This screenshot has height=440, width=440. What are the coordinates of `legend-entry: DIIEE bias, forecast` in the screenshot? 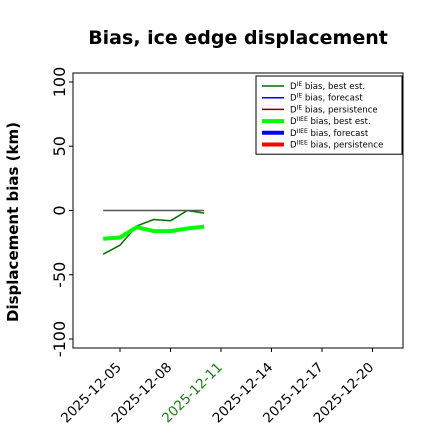 It's located at (329, 133).